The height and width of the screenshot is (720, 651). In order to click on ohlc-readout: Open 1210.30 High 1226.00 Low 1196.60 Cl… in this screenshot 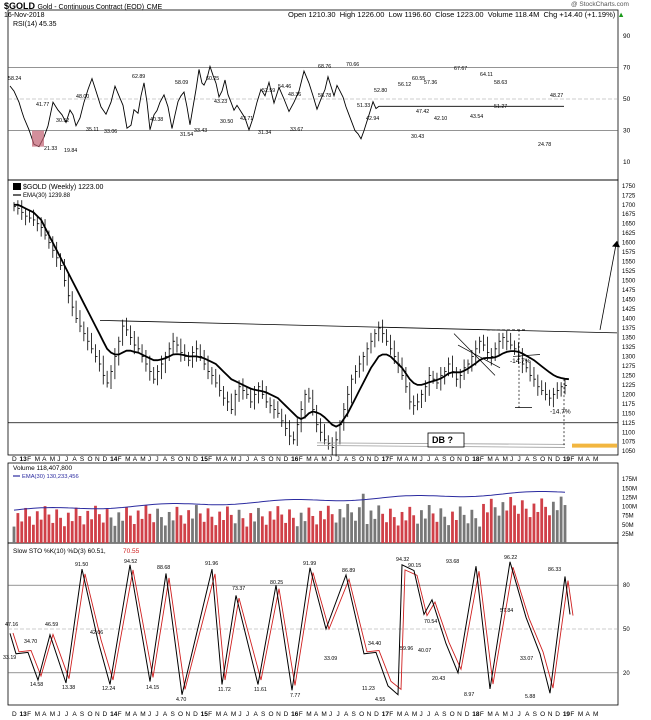, I will do `click(456, 14)`.